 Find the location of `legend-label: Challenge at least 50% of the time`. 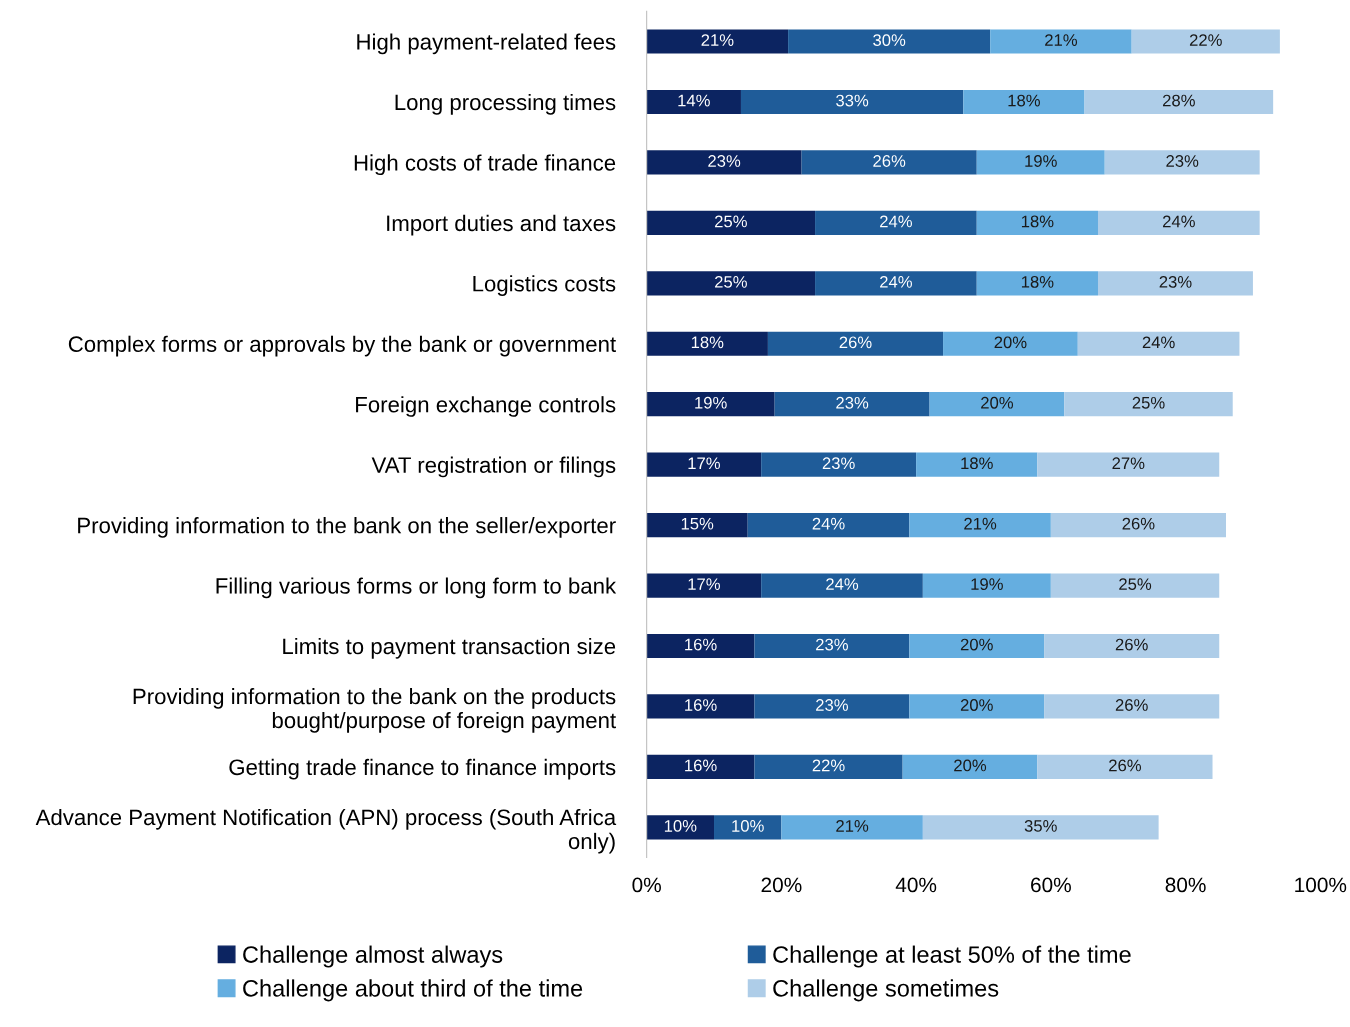

legend-label: Challenge at least 50% of the time is located at coordinates (952, 956).